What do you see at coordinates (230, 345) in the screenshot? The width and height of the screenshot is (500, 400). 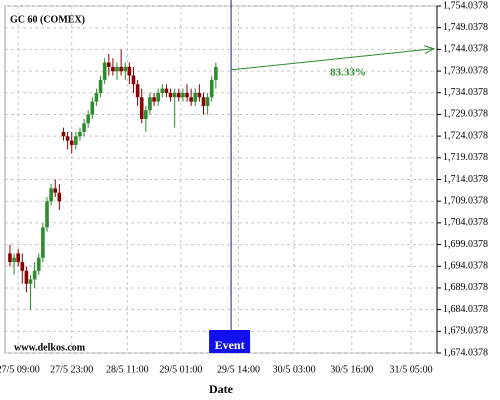 I see `event-label: Event` at bounding box center [230, 345].